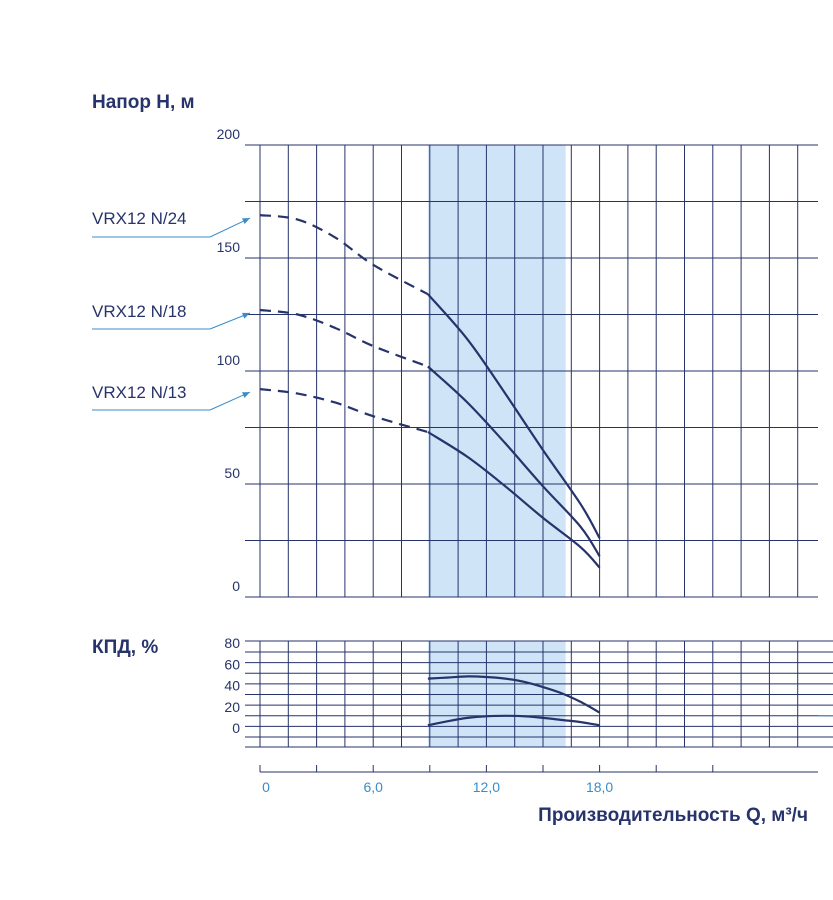 The height and width of the screenshot is (900, 833). I want to click on x-tick-label: 12,0, so click(486, 787).